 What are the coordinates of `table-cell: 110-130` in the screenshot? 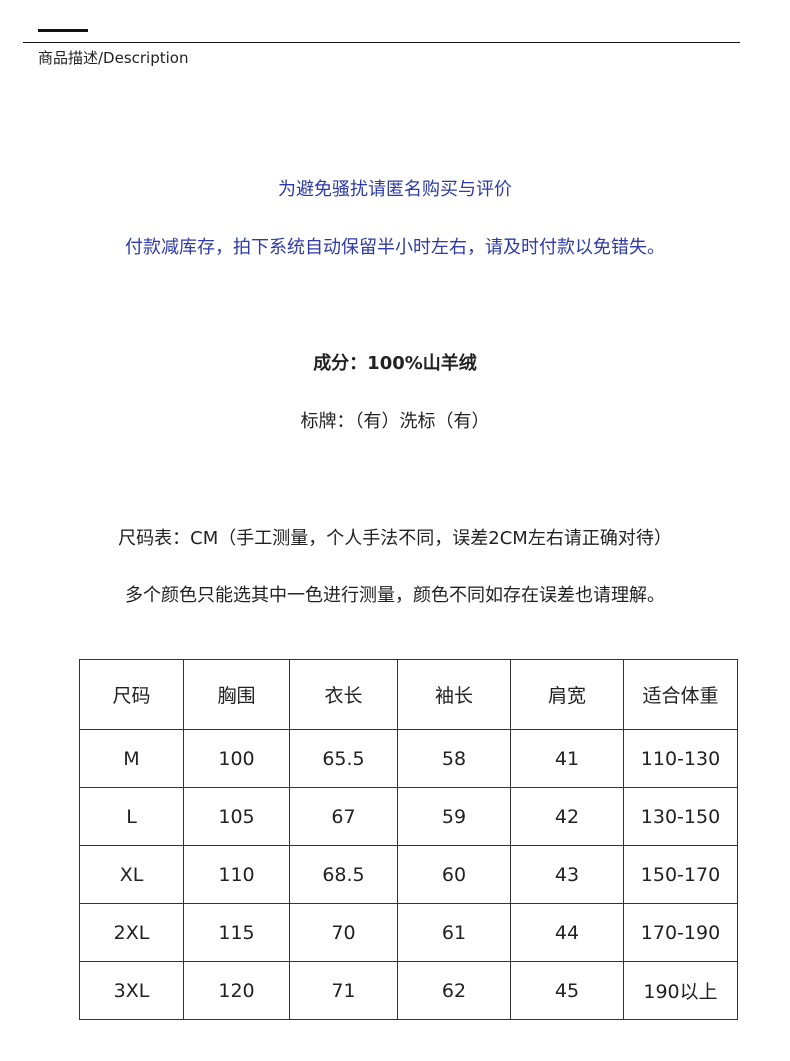 It's located at (680, 758).